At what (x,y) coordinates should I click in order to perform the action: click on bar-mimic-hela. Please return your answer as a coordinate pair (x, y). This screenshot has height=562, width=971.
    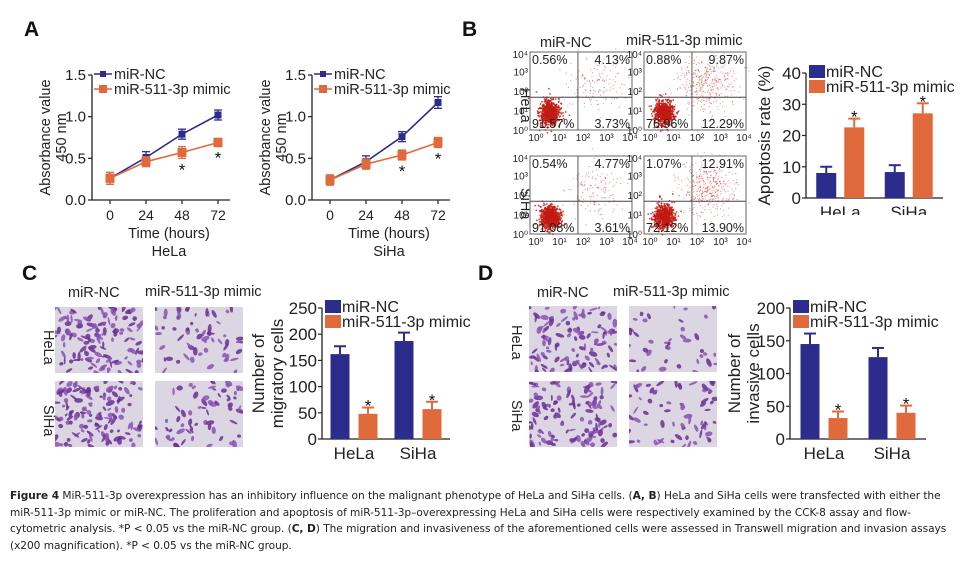
    Looking at the image, I should click on (838, 428).